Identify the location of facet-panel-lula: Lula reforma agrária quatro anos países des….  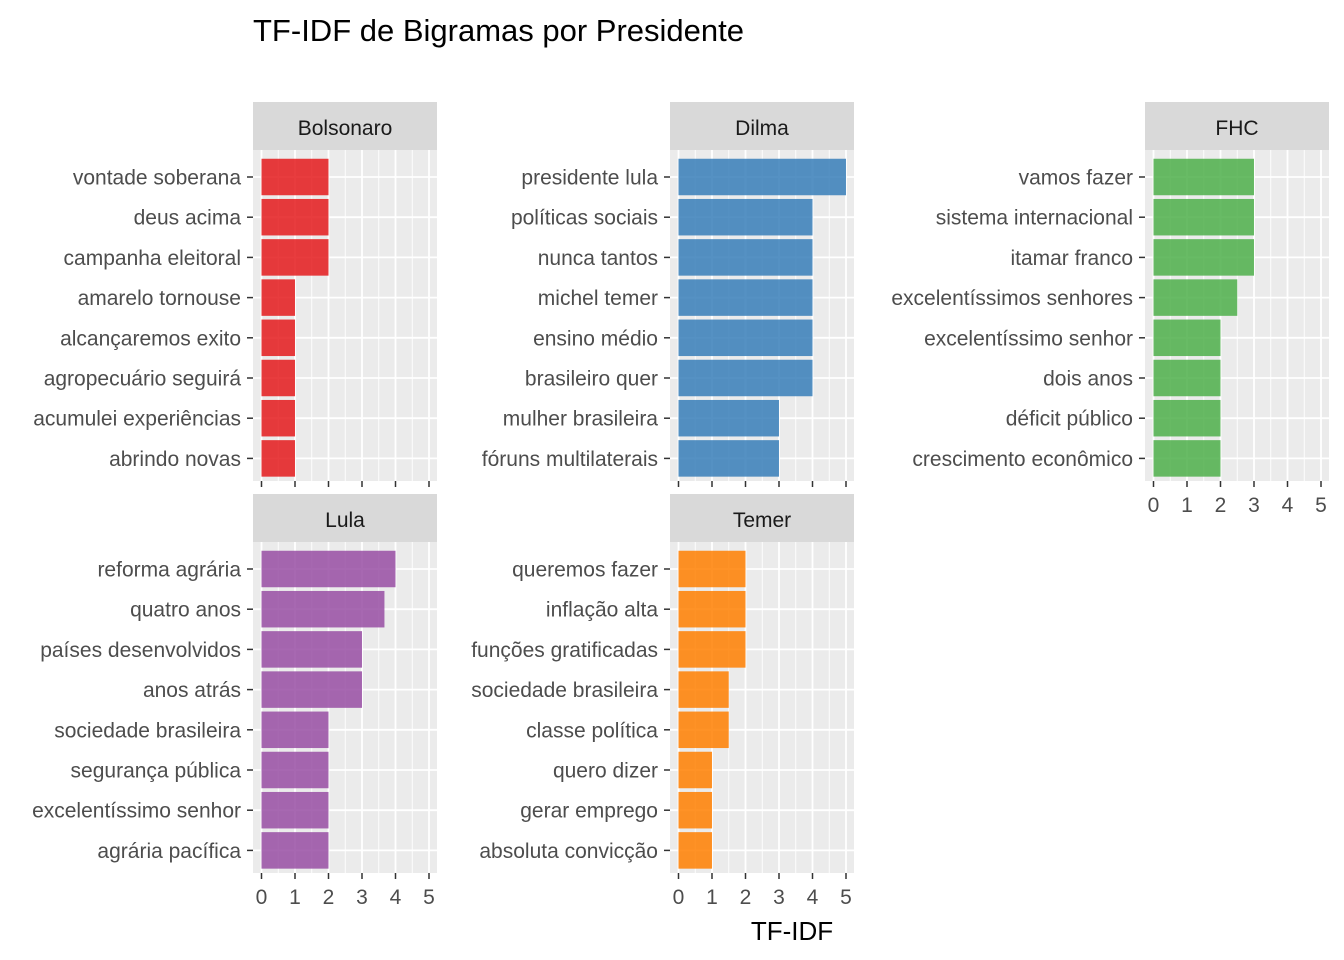
(234, 701).